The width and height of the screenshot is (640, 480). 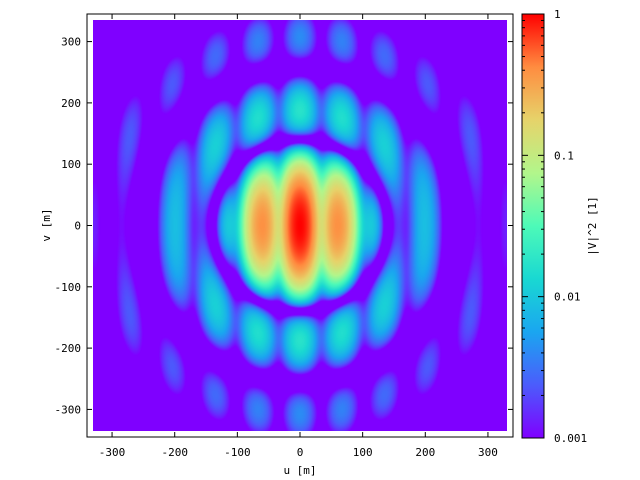 I want to click on x-tick-label: 0, so click(x=300, y=452).